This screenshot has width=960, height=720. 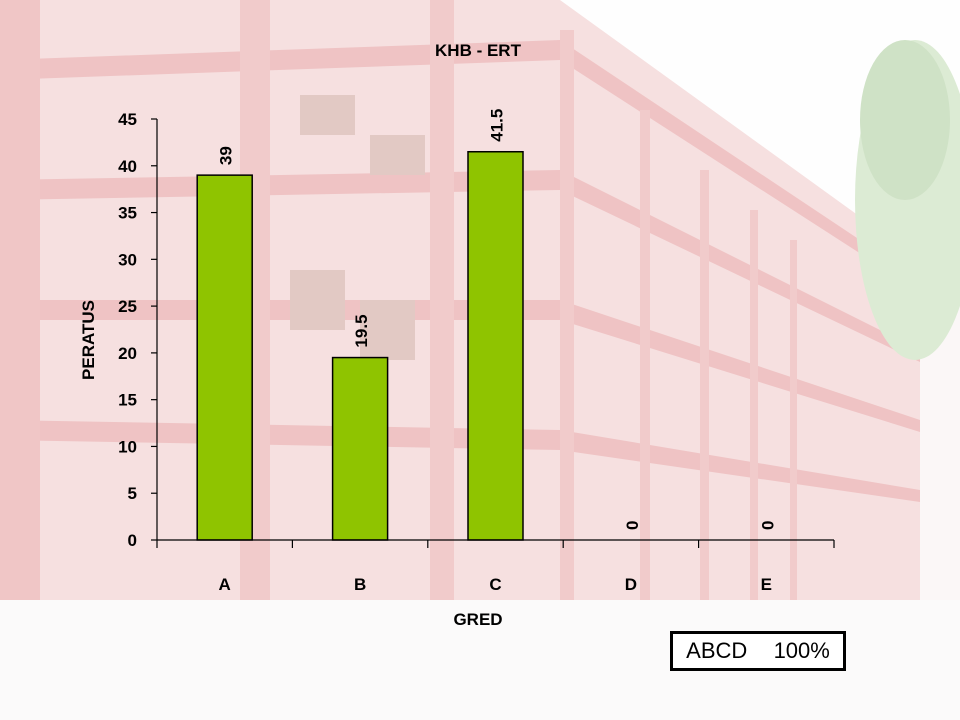 I want to click on y-tick-label: 35, so click(x=127, y=213).